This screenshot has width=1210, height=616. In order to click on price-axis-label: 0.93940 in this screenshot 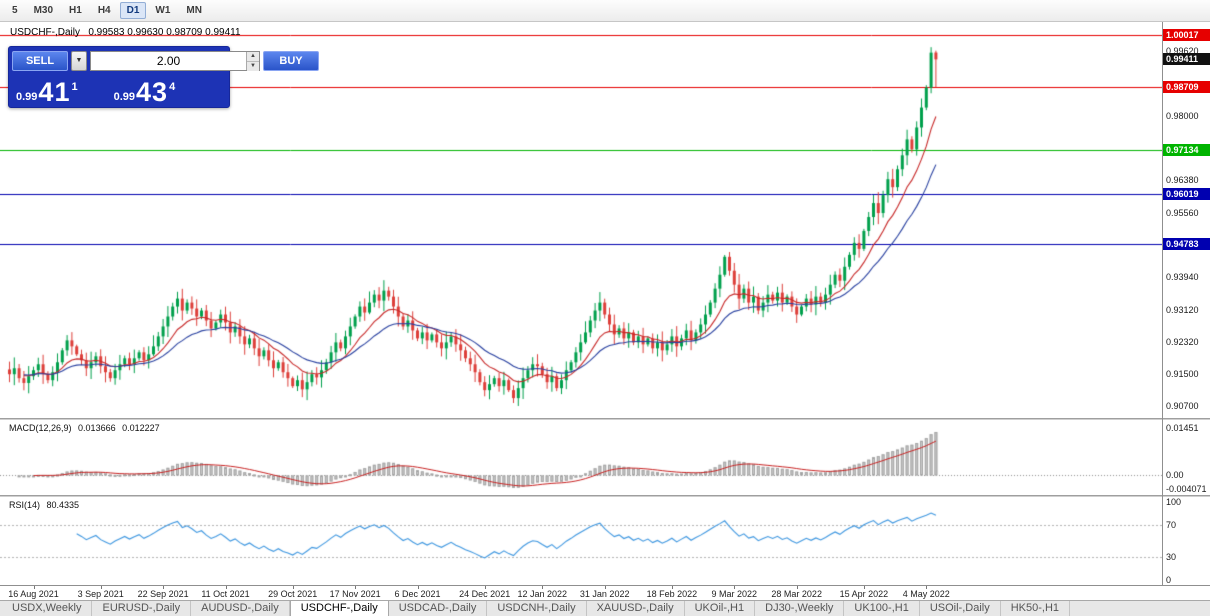, I will do `click(1182, 277)`.